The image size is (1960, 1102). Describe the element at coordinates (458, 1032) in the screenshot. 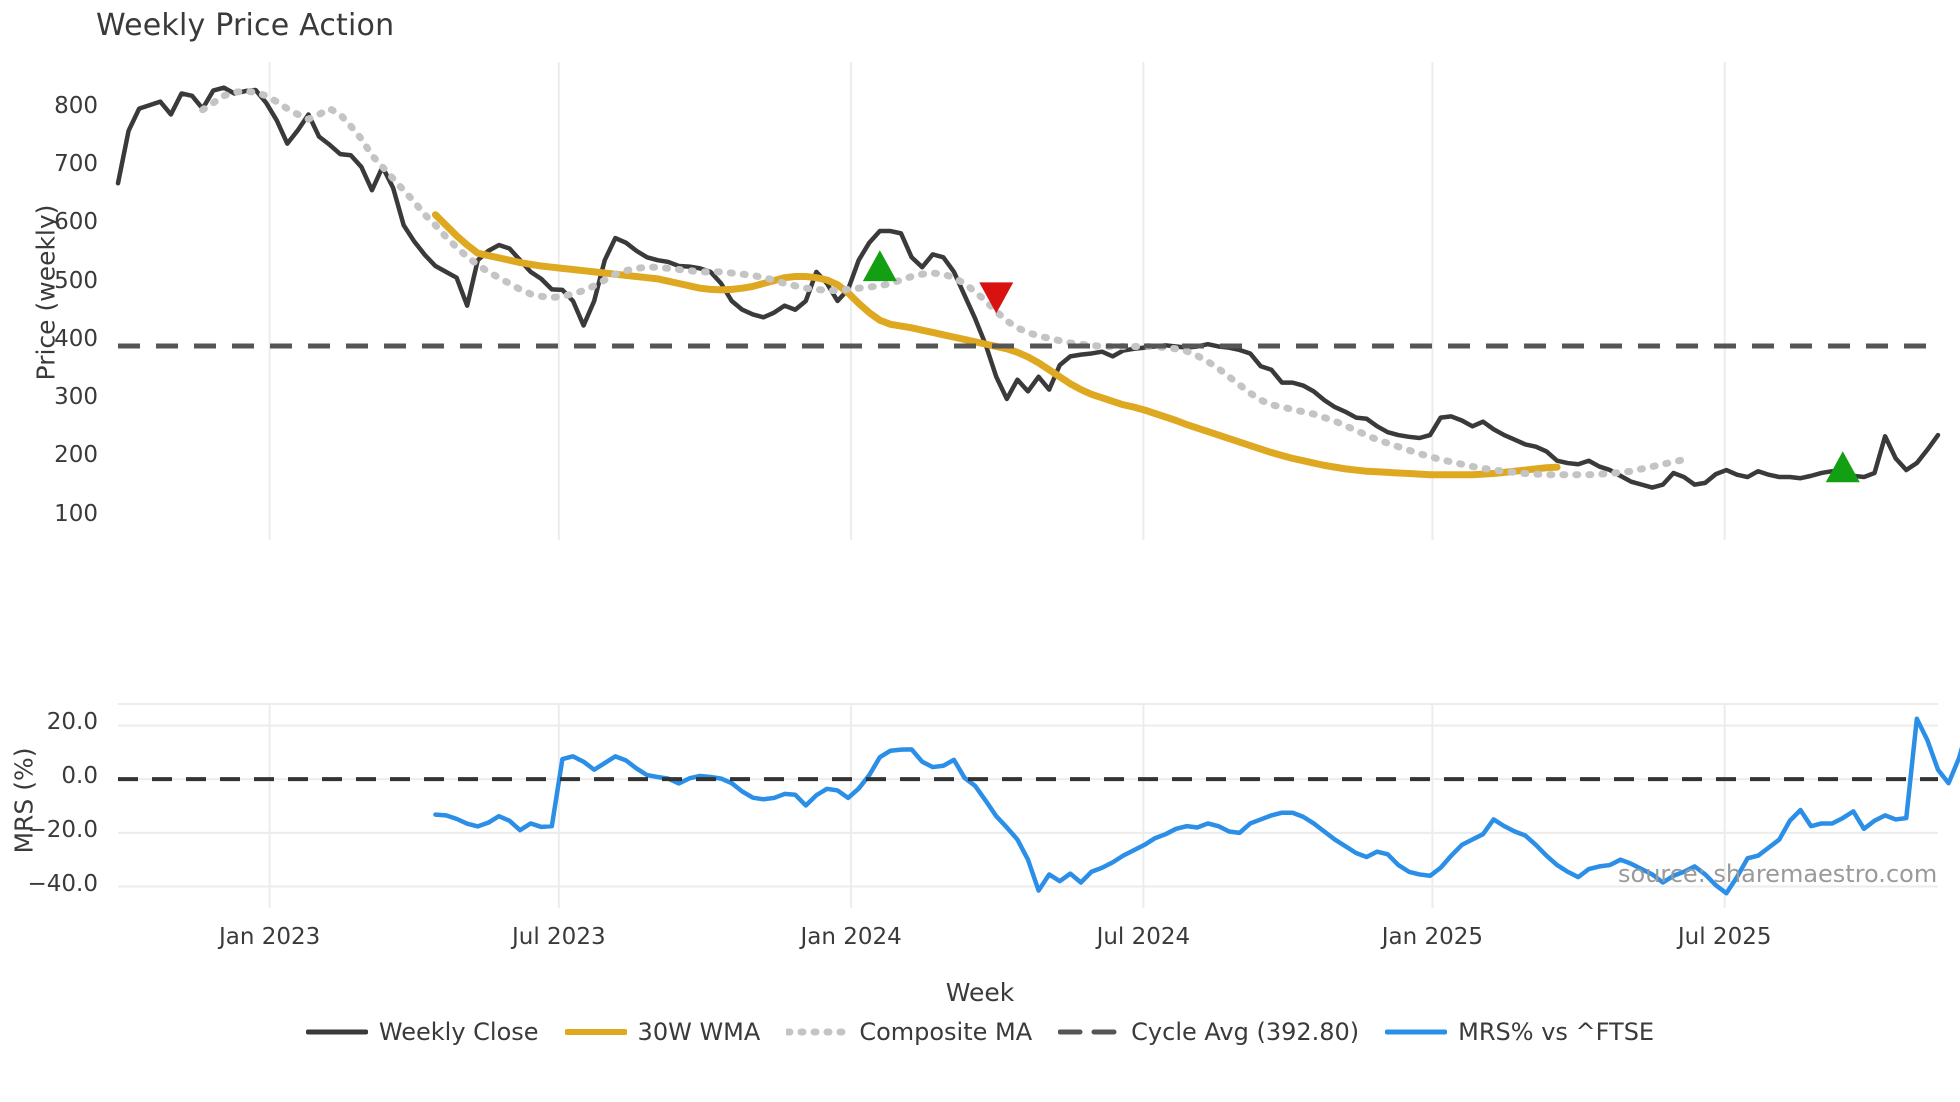

I see `legend-label-0: Weekly Close` at that location.